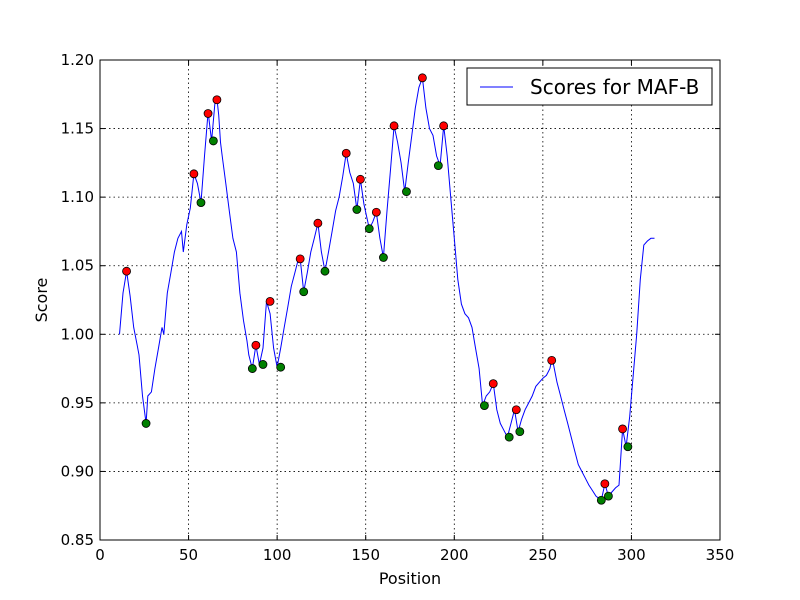  What do you see at coordinates (77, 334) in the screenshot?
I see `y-tick-label: 1.00` at bounding box center [77, 334].